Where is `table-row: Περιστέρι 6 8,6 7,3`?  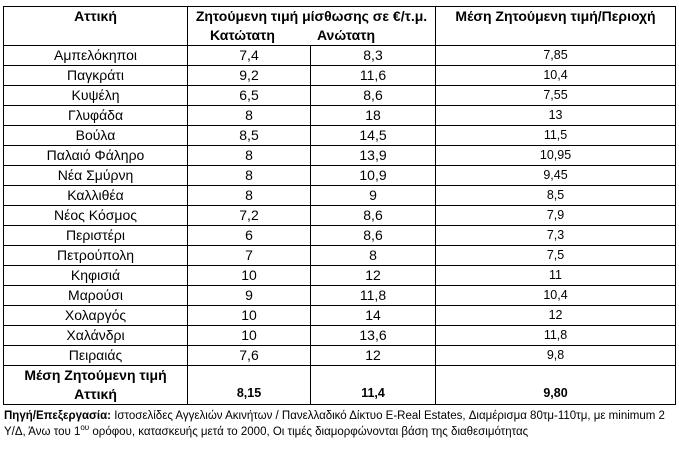
table-row: Περιστέρι 6 8,6 7,3 is located at coordinates (340, 235).